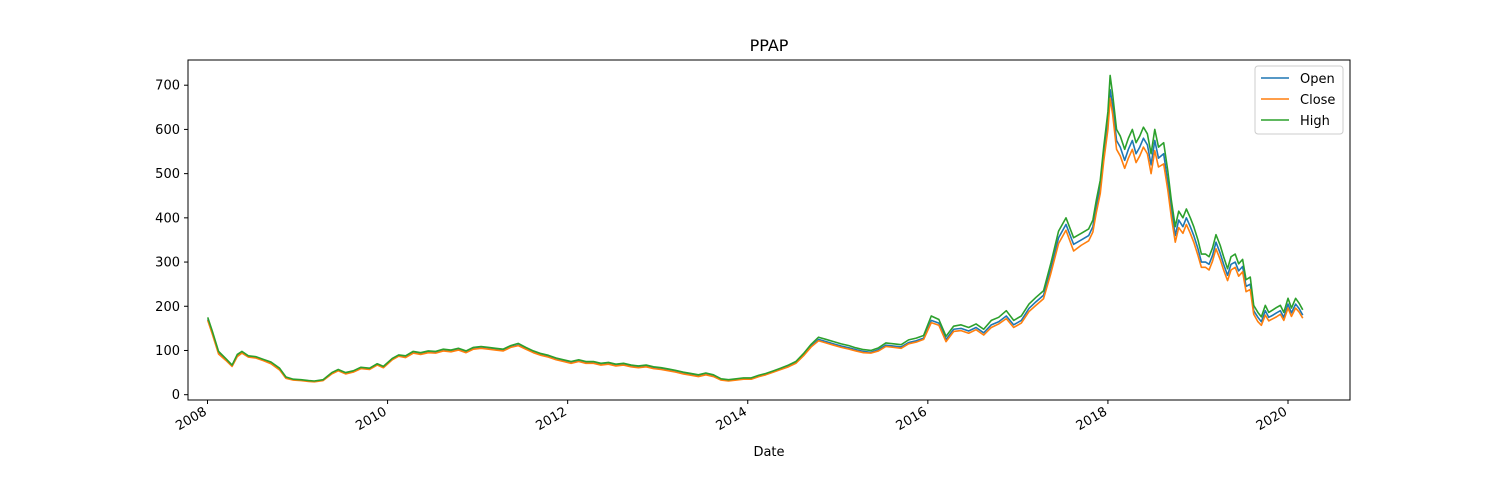  Describe the element at coordinates (167, 263) in the screenshot. I see `y-tick-label: 300` at that location.